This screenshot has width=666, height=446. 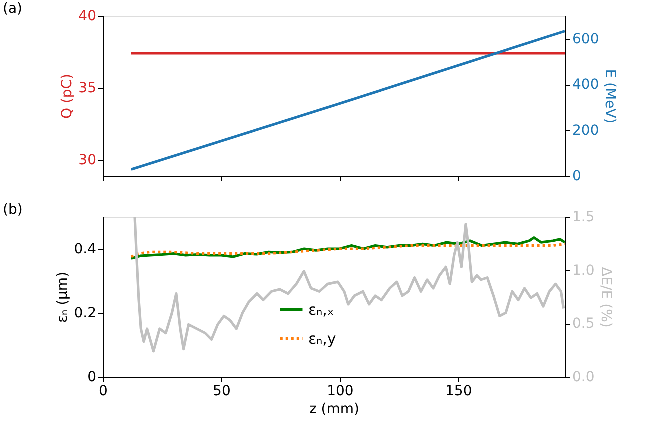 What do you see at coordinates (13, 210) in the screenshot?
I see `text: (b)` at bounding box center [13, 210].